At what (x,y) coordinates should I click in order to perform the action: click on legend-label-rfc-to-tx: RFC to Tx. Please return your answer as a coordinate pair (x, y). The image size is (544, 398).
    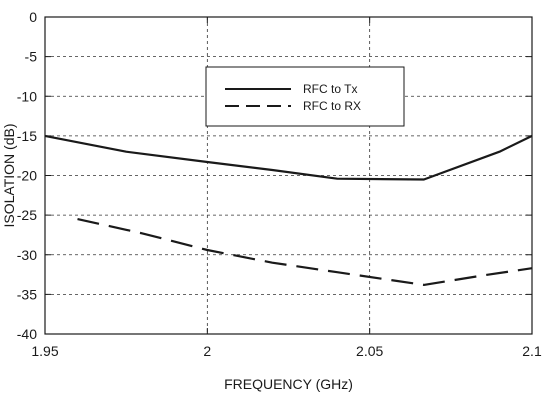
    Looking at the image, I should click on (330, 89).